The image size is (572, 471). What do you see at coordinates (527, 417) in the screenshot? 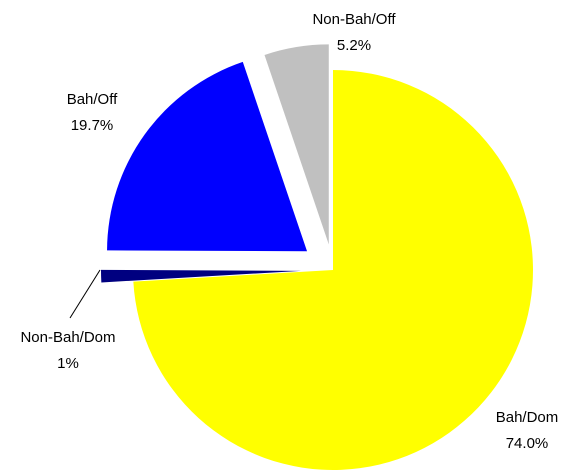
I see `slice-label: Bah/Dom` at bounding box center [527, 417].